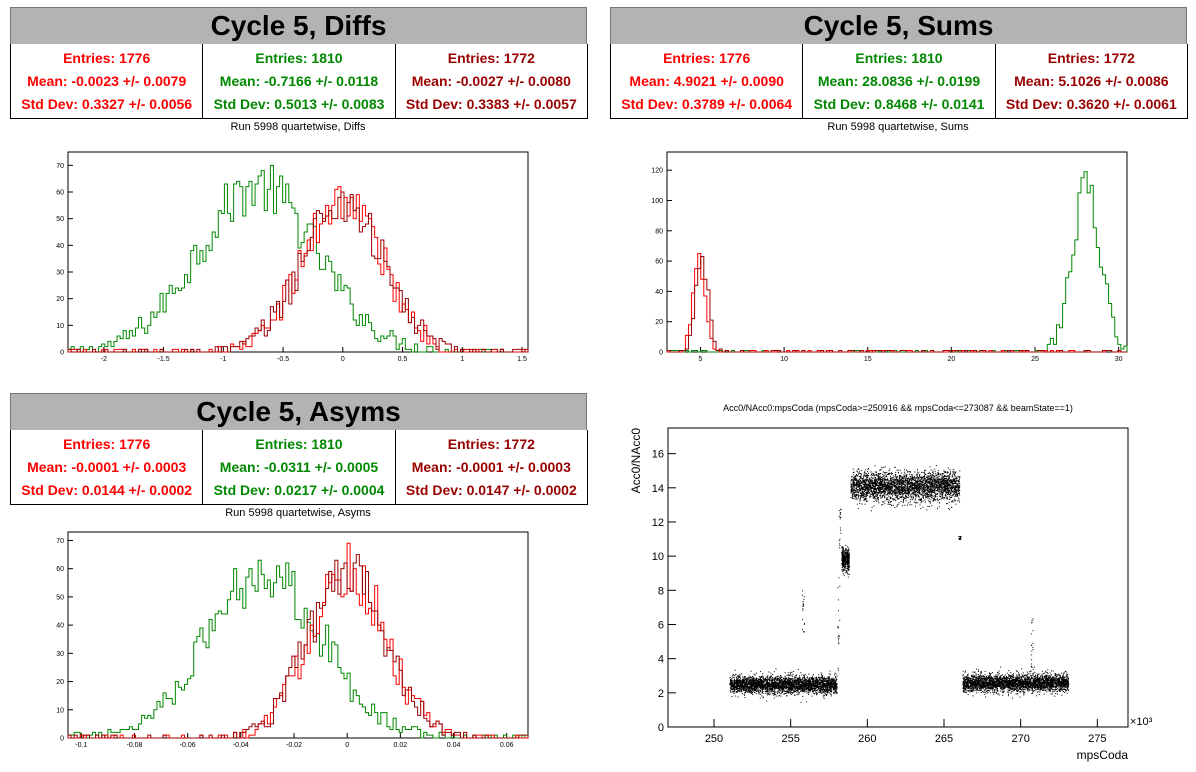 Image resolution: width=1196 pixels, height=772 pixels. Describe the element at coordinates (62, 739) in the screenshot. I see `asyms-ytick-label: 0` at that location.